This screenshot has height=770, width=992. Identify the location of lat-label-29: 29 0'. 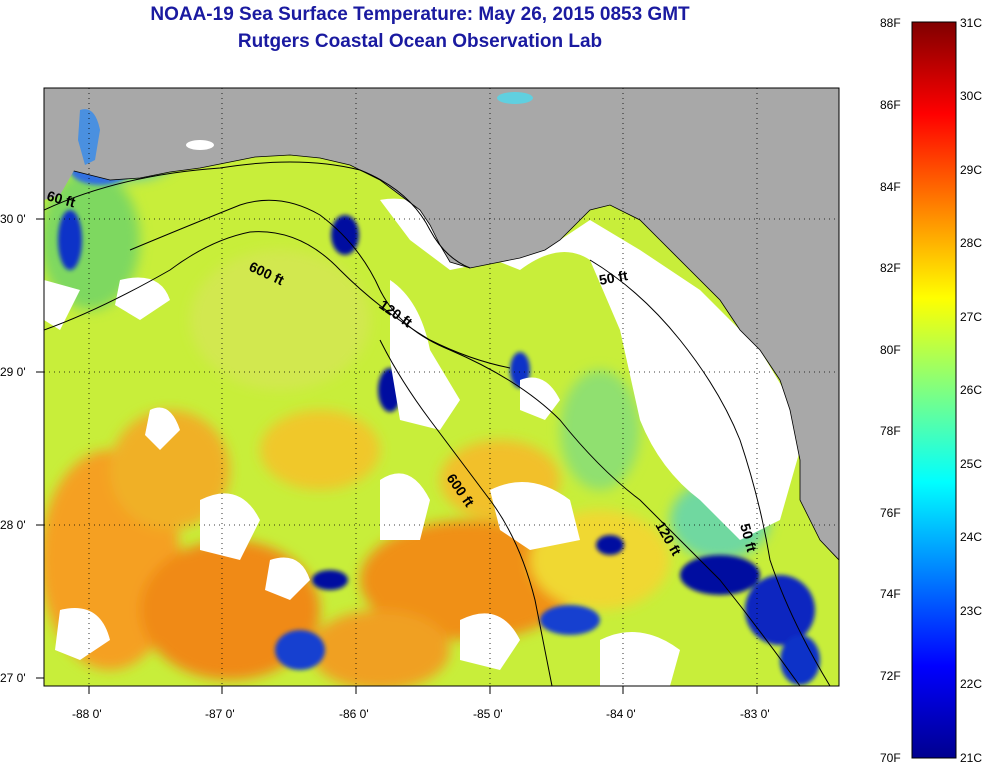
(13, 372).